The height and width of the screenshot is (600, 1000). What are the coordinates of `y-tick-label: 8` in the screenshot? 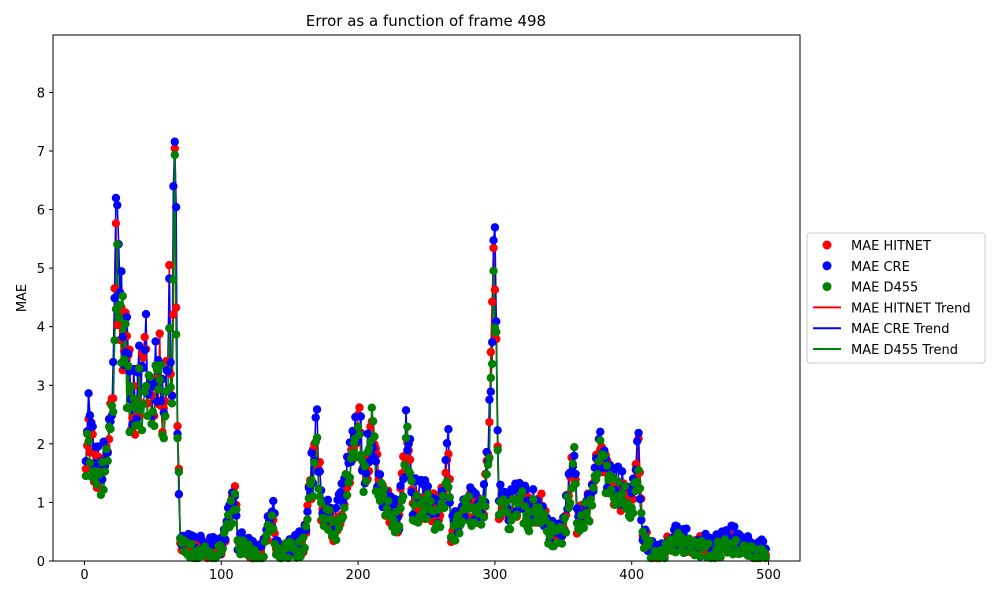 It's located at (41, 93).